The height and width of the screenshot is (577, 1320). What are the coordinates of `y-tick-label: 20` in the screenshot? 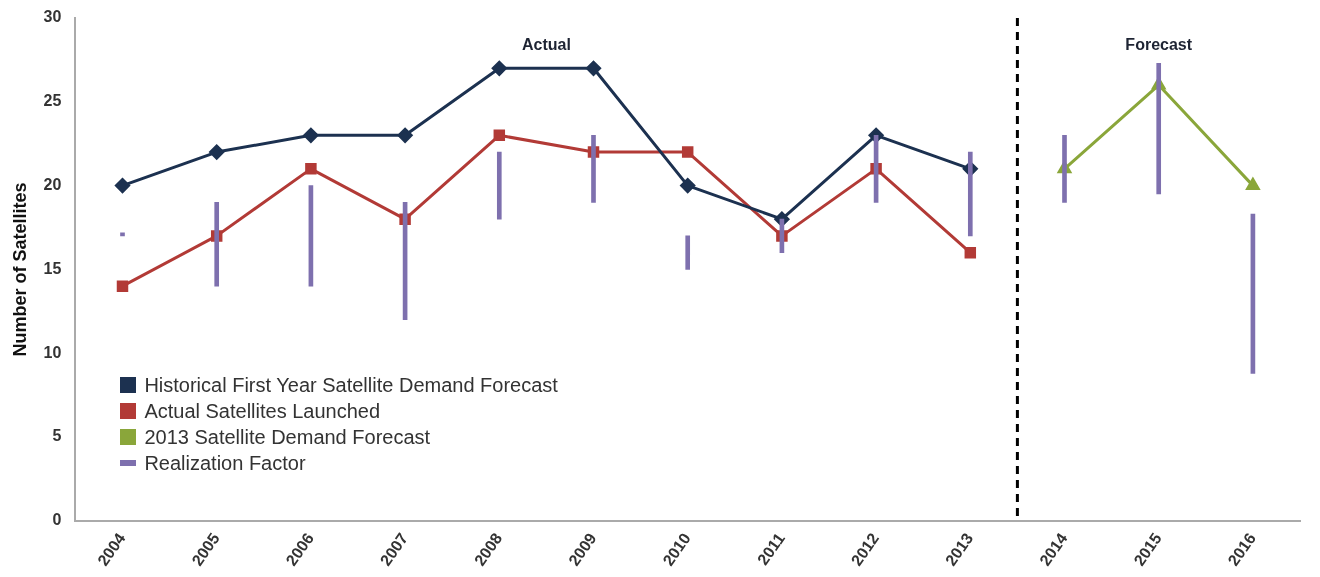 It's located at (52, 185).